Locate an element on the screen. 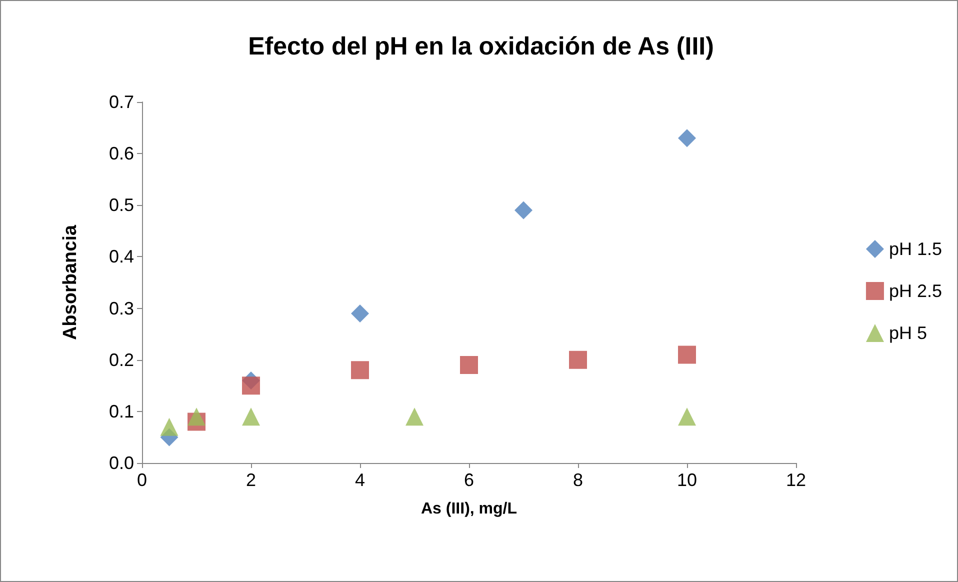  y-tick-label: 0.3 is located at coordinates (121, 308).